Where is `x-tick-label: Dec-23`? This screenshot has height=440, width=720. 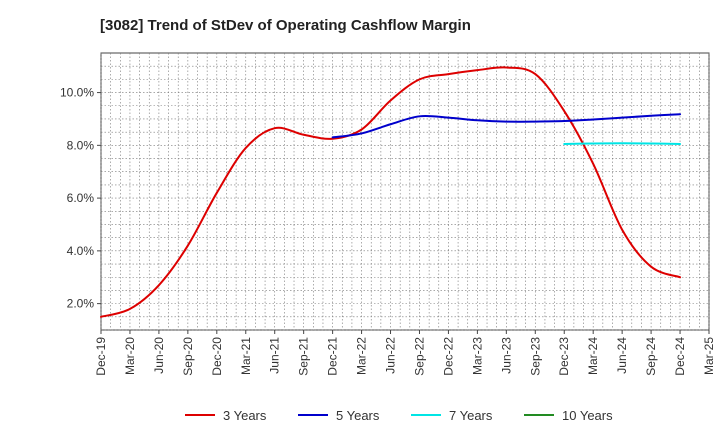 x-tick-label: Dec-23 is located at coordinates (564, 356).